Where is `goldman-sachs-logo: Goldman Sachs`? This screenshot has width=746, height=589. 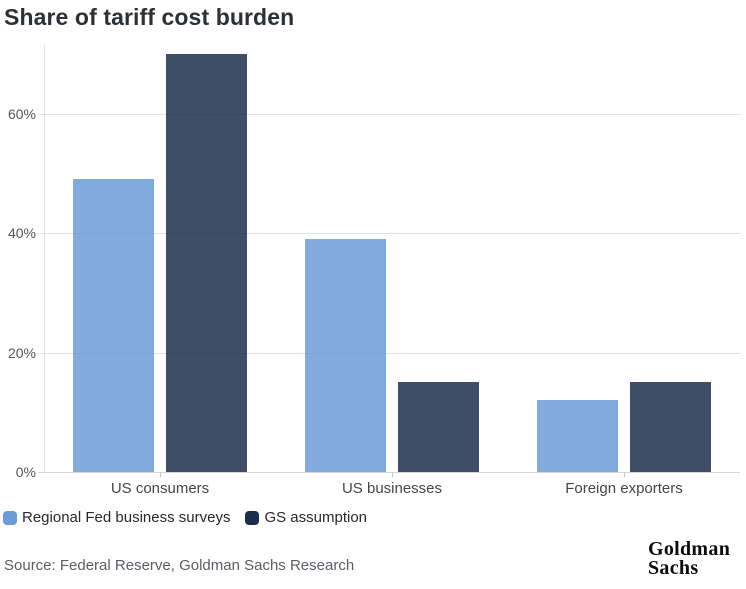
goldman-sachs-logo: Goldman Sachs is located at coordinates (689, 558).